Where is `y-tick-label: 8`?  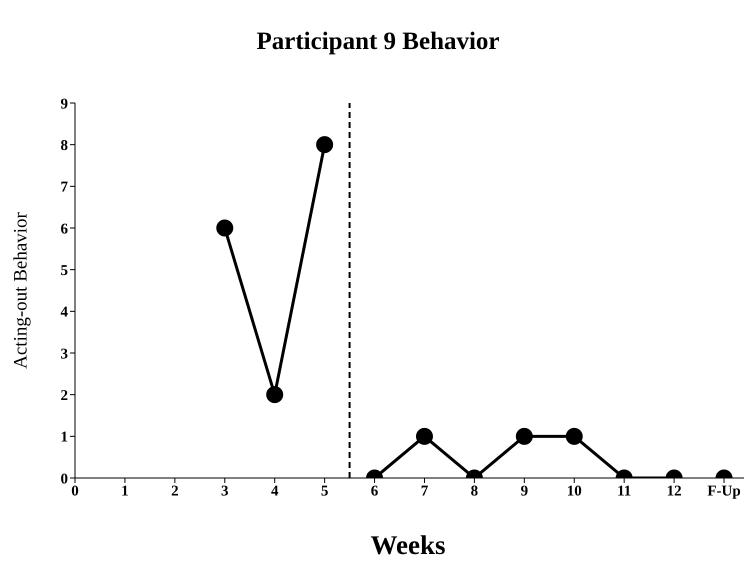
y-tick-label: 8 is located at coordinates (64, 146).